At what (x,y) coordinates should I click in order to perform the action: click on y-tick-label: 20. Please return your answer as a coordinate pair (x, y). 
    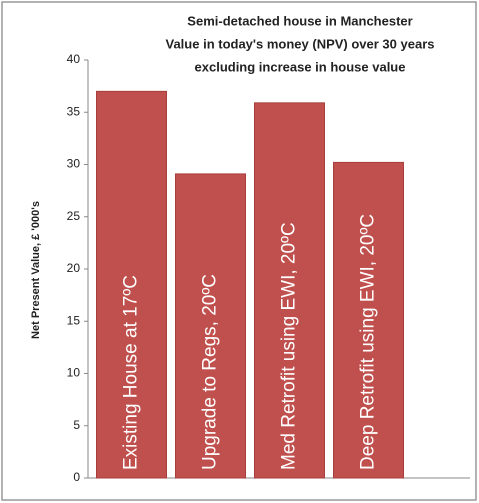
    Looking at the image, I should click on (74, 268).